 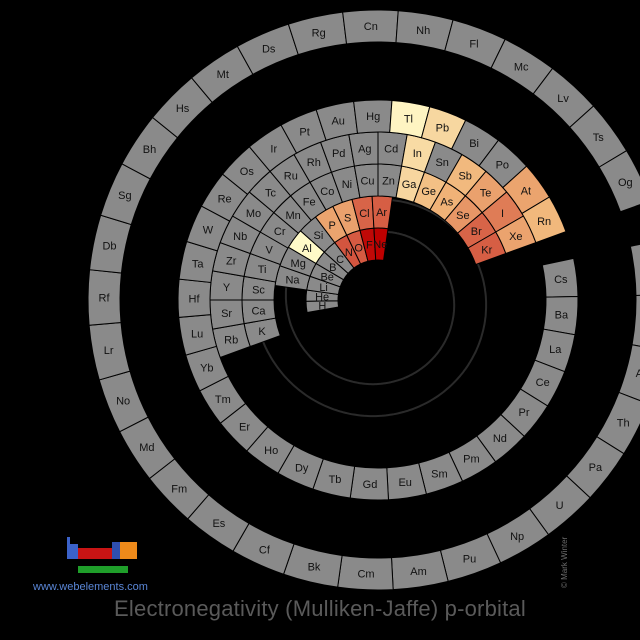 What do you see at coordinates (619, 181) in the screenshot?
I see `element-cell-og: Og` at bounding box center [619, 181].